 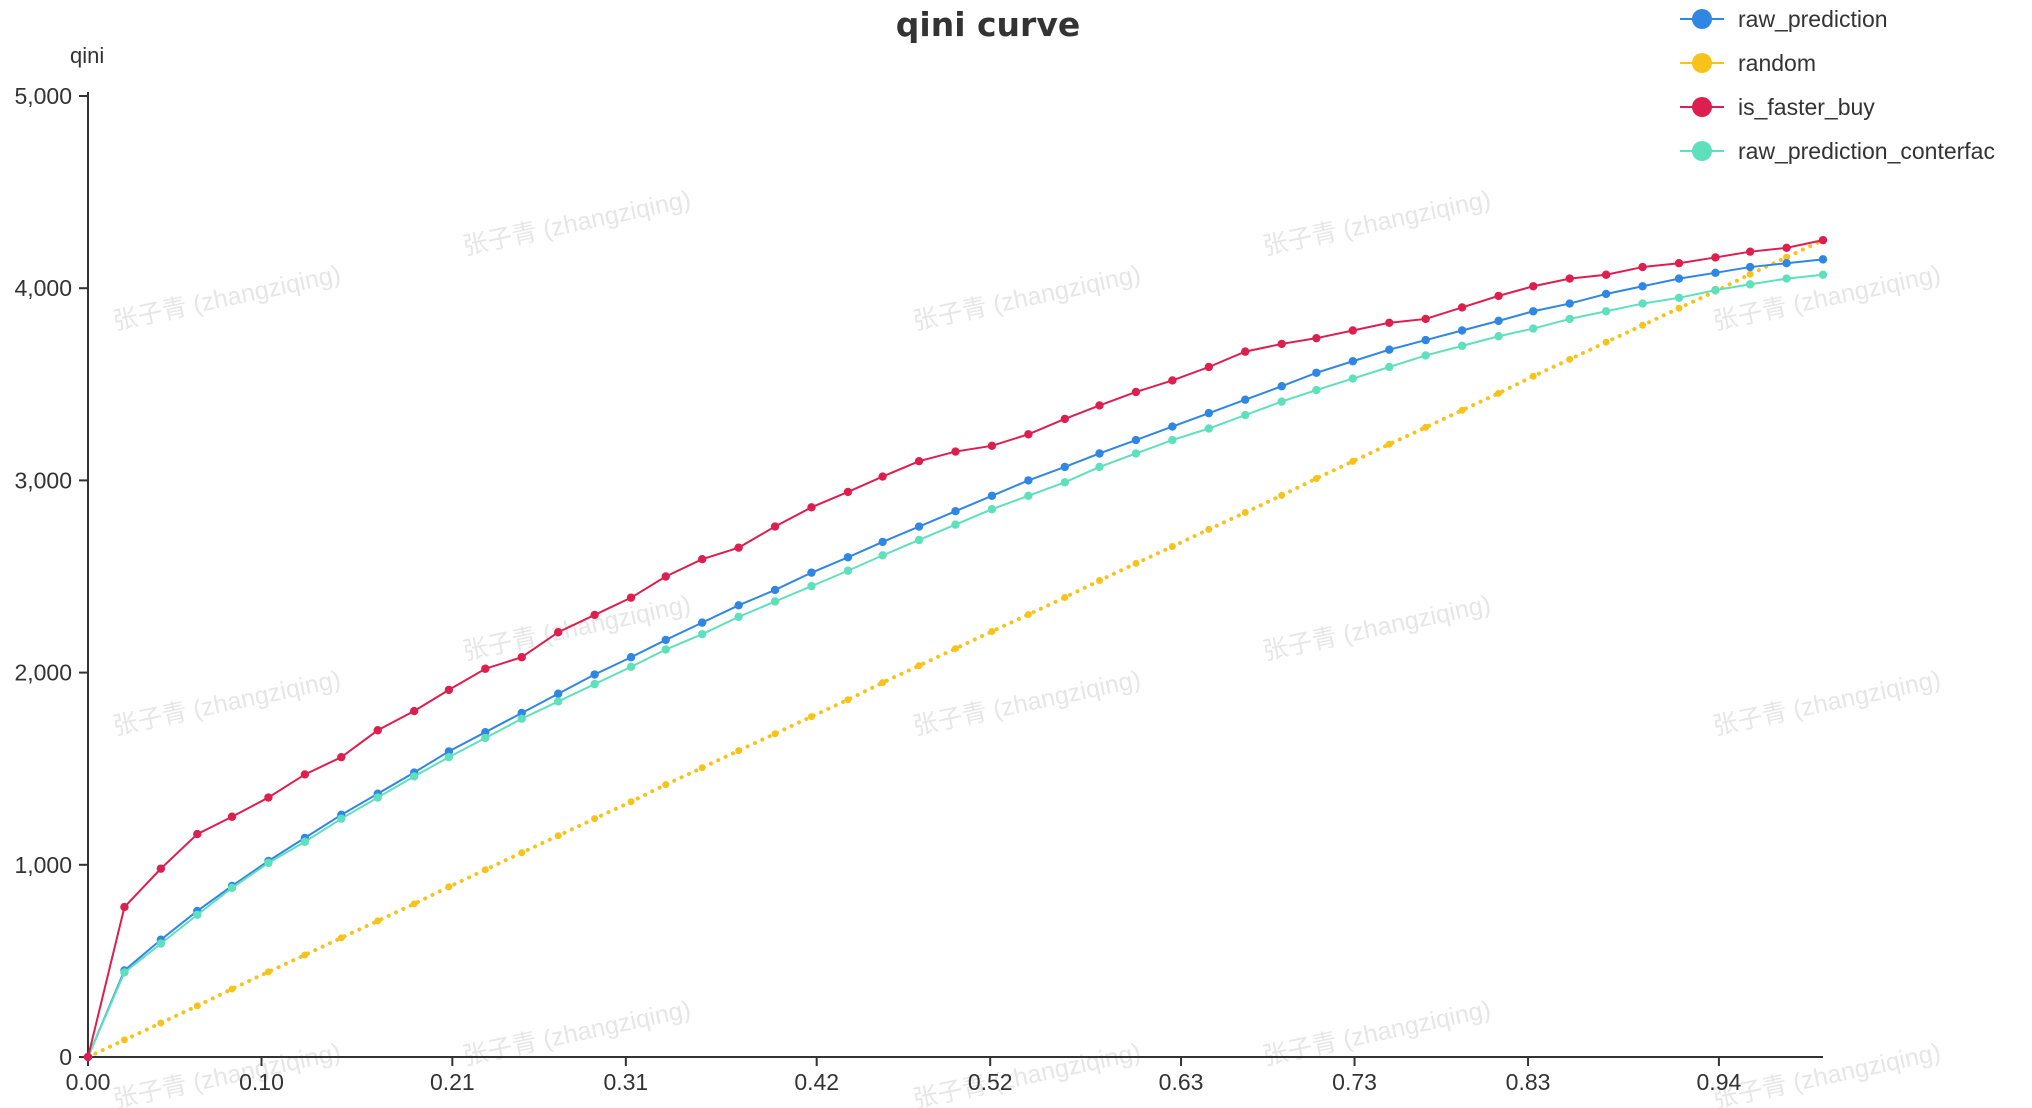 What do you see at coordinates (1813, 19) in the screenshot?
I see `legend-label: raw_prediction` at bounding box center [1813, 19].